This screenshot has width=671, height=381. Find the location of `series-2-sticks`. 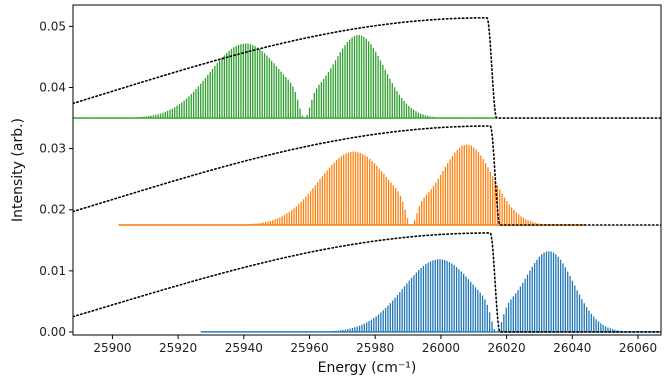

series-2-sticks is located at coordinates (285, 77).